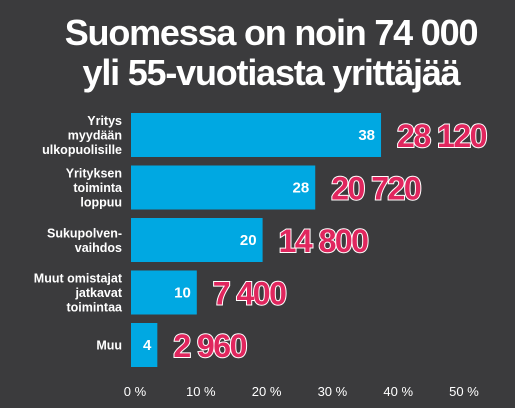  What do you see at coordinates (95, 136) in the screenshot?
I see `category-label: myydään` at bounding box center [95, 136].